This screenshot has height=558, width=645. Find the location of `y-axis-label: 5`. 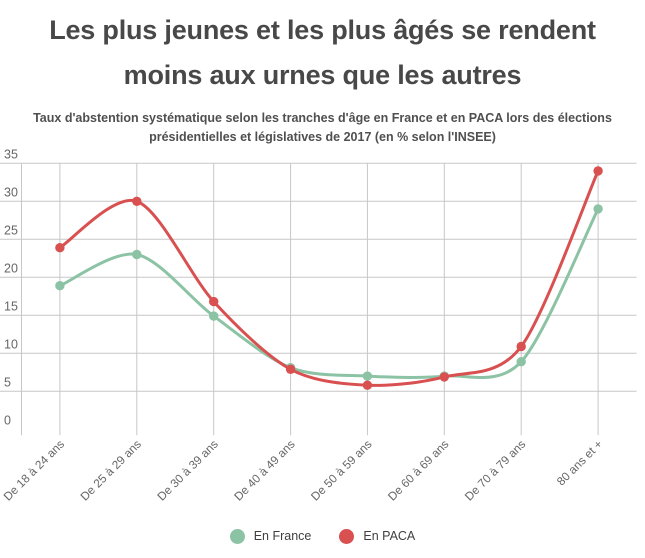

y-axis-label: 5 is located at coordinates (7, 382).